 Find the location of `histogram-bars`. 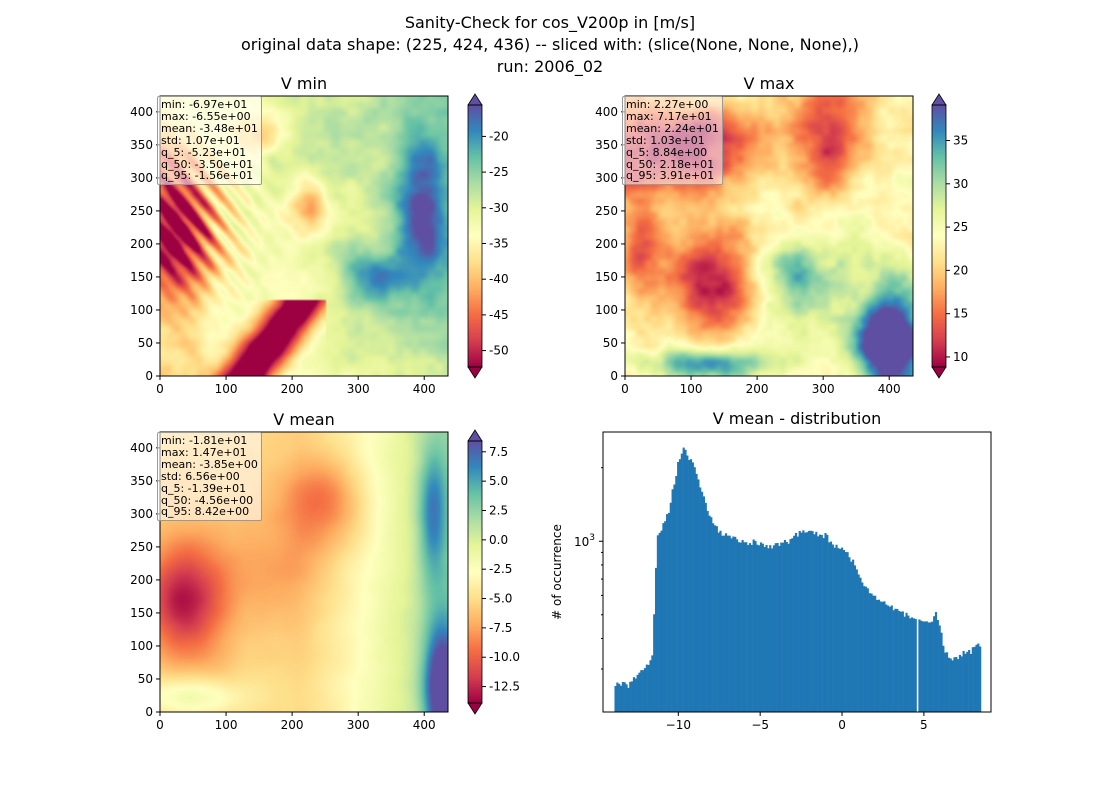

histogram-bars is located at coordinates (798, 579).